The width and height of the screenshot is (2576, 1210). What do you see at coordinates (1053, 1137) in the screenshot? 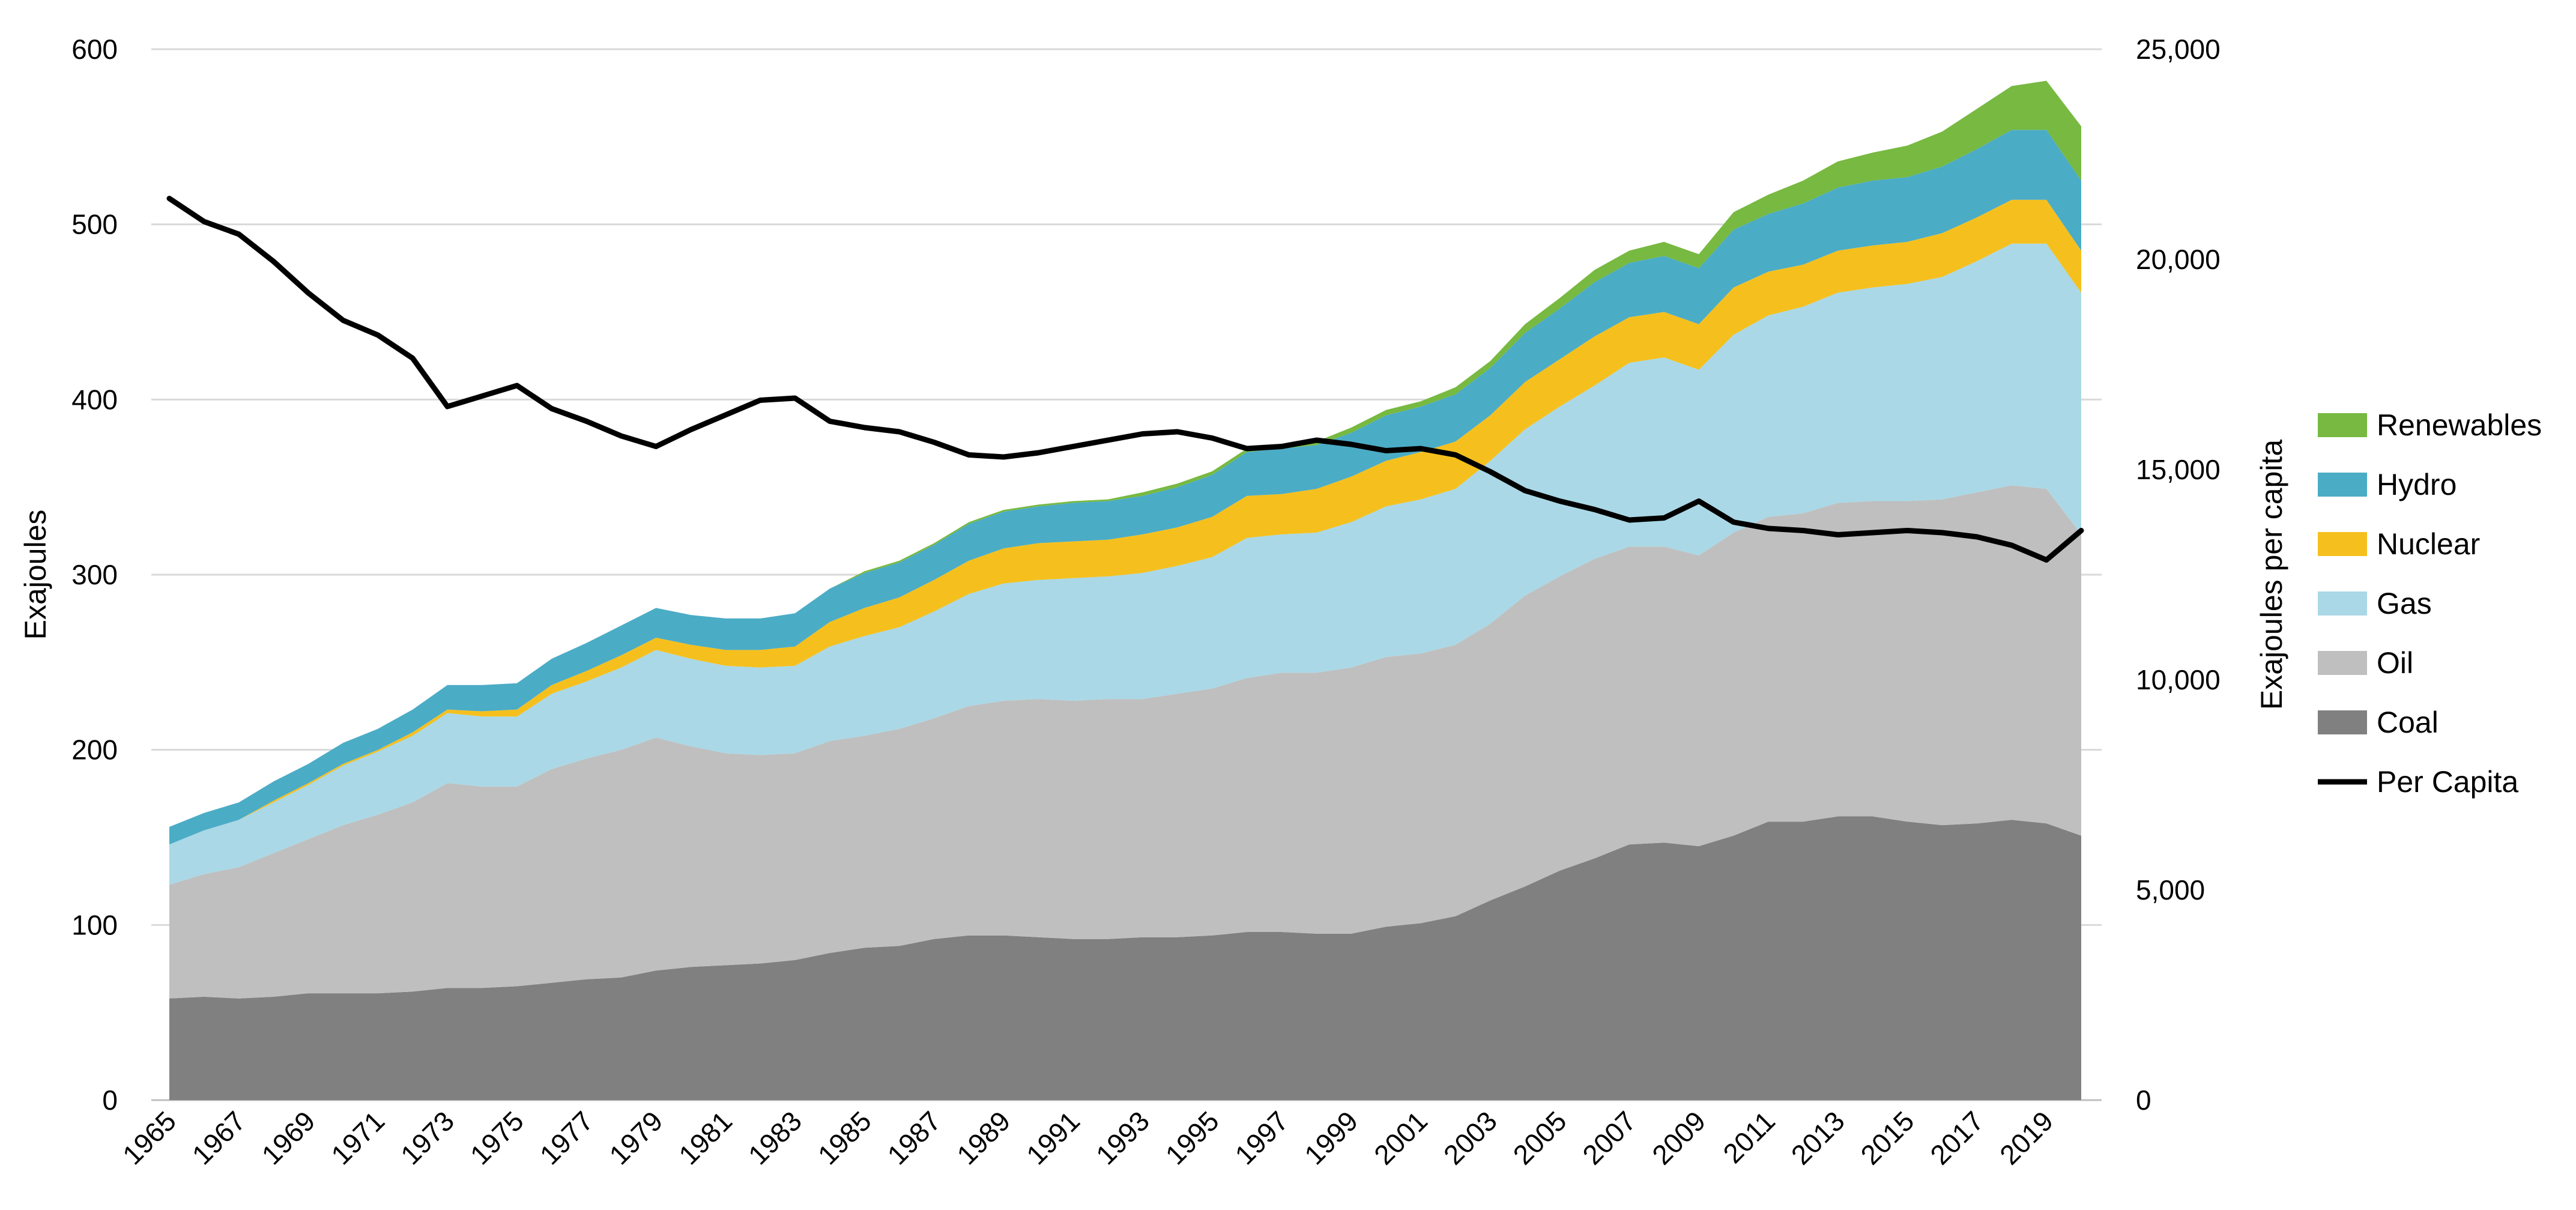
I see `x-tick-label: 1991` at bounding box center [1053, 1137].